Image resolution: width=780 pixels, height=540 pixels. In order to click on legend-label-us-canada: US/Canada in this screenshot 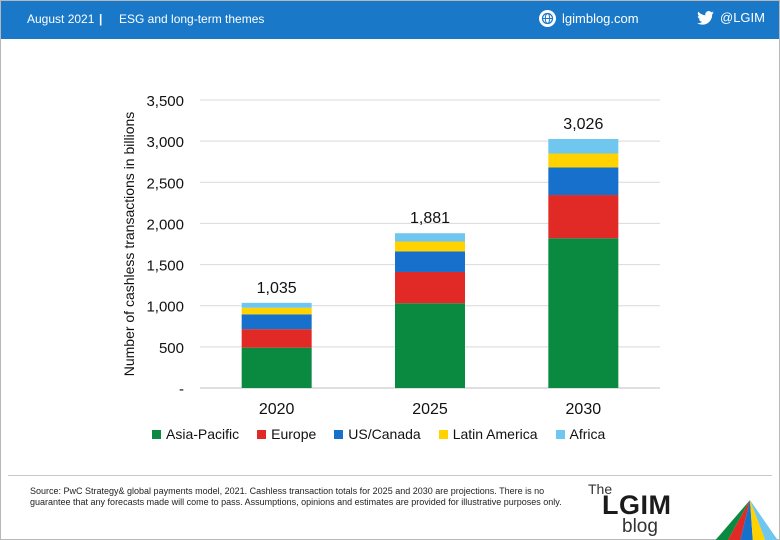, I will do `click(384, 434)`.